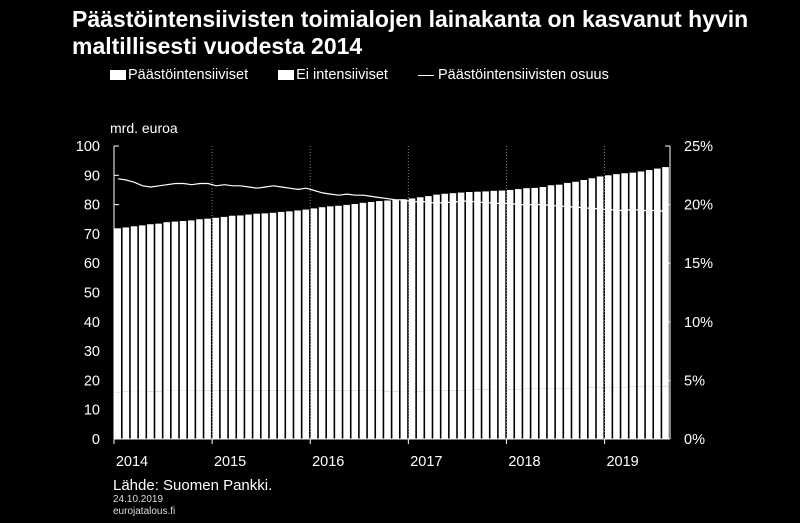  Describe the element at coordinates (230, 462) in the screenshot. I see `x-tick-label-2015: 2015` at that location.